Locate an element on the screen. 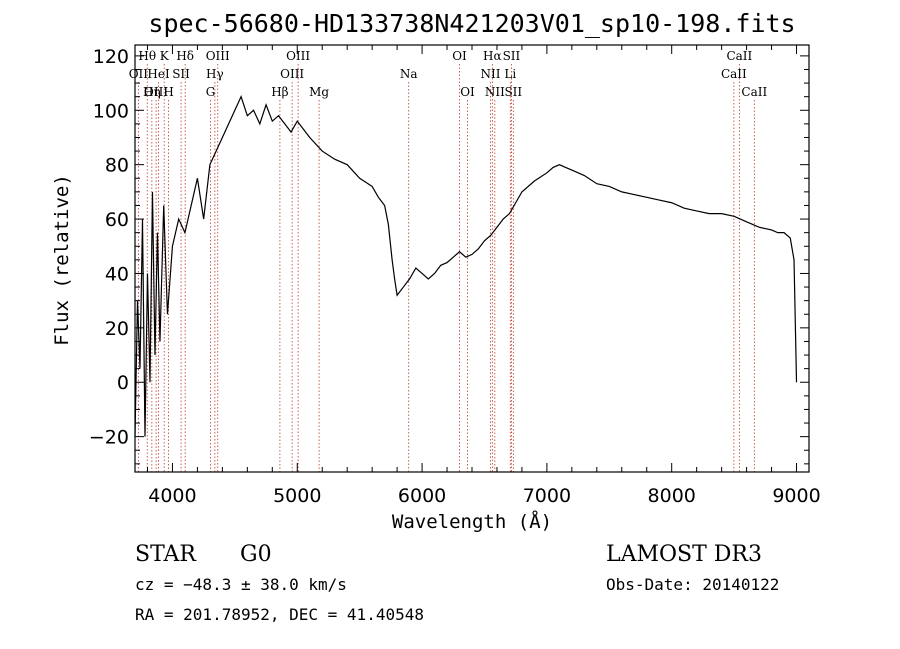  x-tick-label: 6000 is located at coordinates (422, 496).